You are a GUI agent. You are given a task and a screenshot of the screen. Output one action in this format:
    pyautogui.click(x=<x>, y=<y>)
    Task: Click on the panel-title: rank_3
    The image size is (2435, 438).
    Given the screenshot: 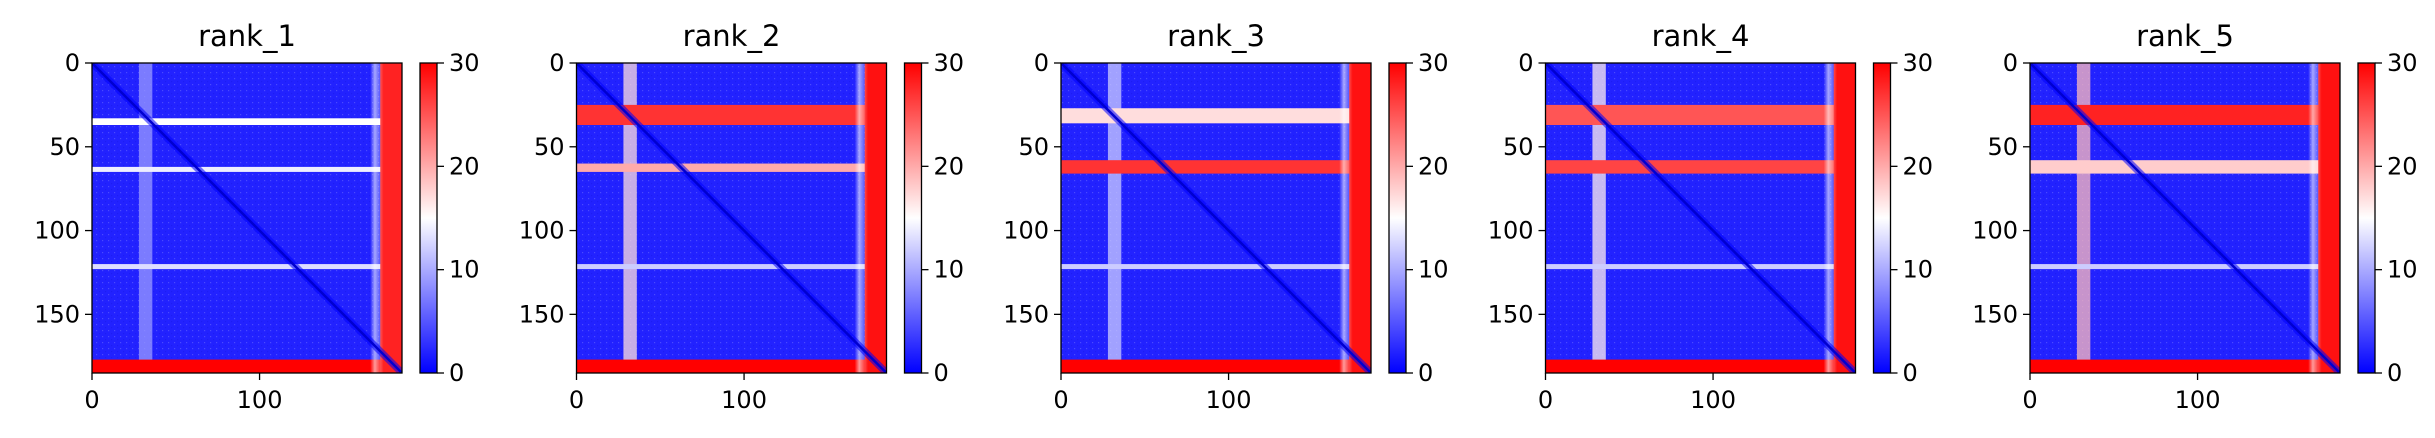 What is the action you would take?
    pyautogui.click(x=1216, y=36)
    